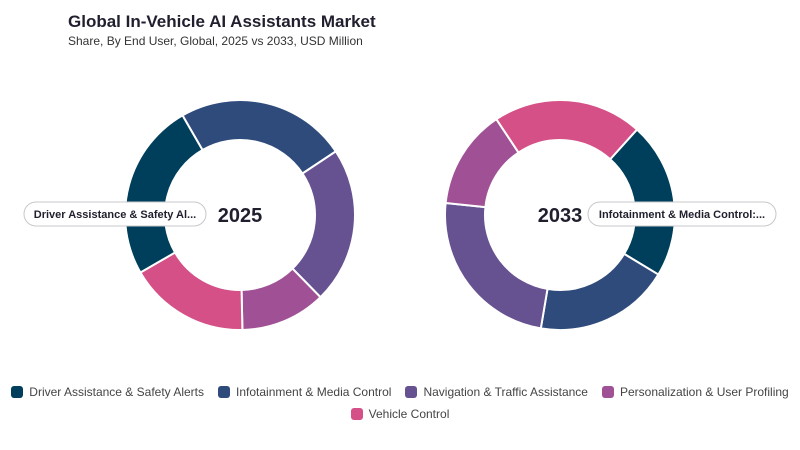  I want to click on slice-2033-infotainment-media-control, so click(599, 291).